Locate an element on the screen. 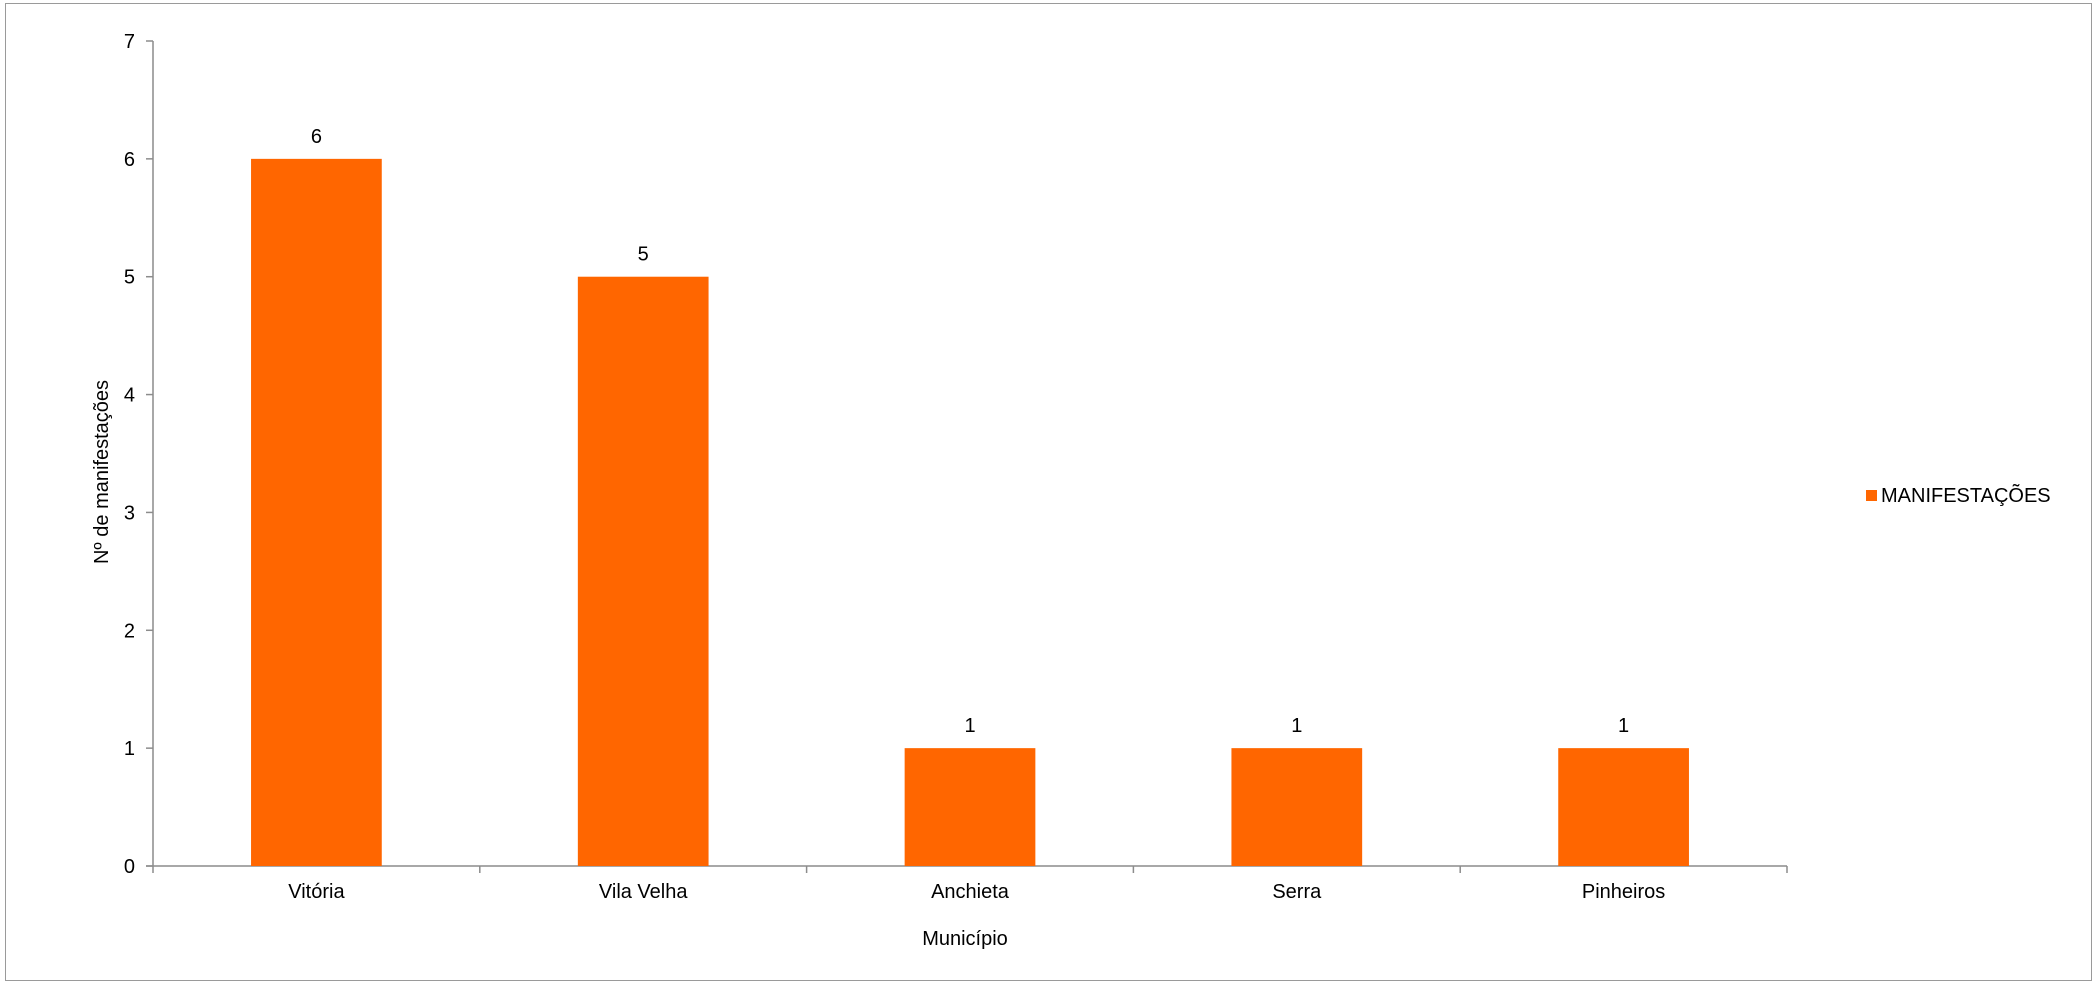  legend: MANIFESTAÇÕES is located at coordinates (1958, 495).